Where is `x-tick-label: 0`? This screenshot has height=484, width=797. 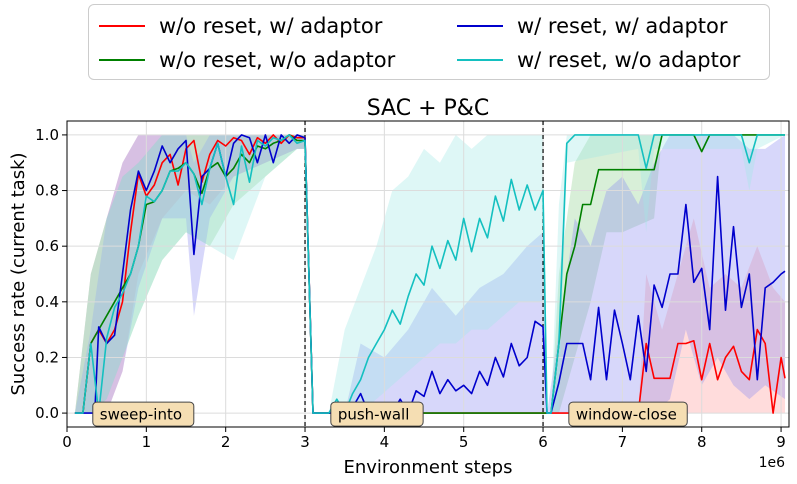
x-tick-label: 0 is located at coordinates (67, 442).